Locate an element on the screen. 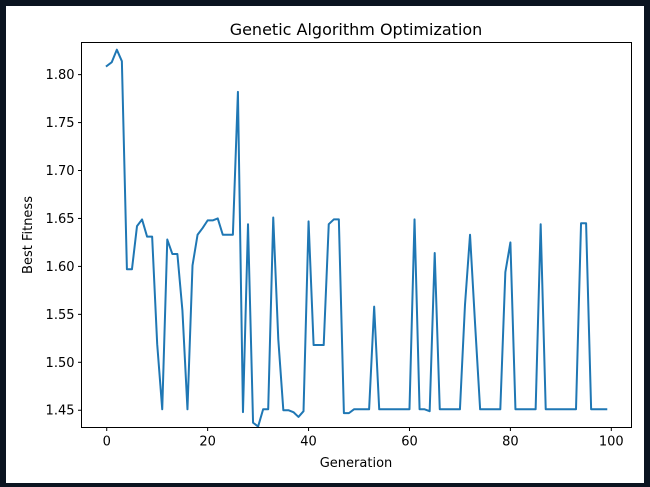  y-tick-label: 1.65 is located at coordinates (60, 219).